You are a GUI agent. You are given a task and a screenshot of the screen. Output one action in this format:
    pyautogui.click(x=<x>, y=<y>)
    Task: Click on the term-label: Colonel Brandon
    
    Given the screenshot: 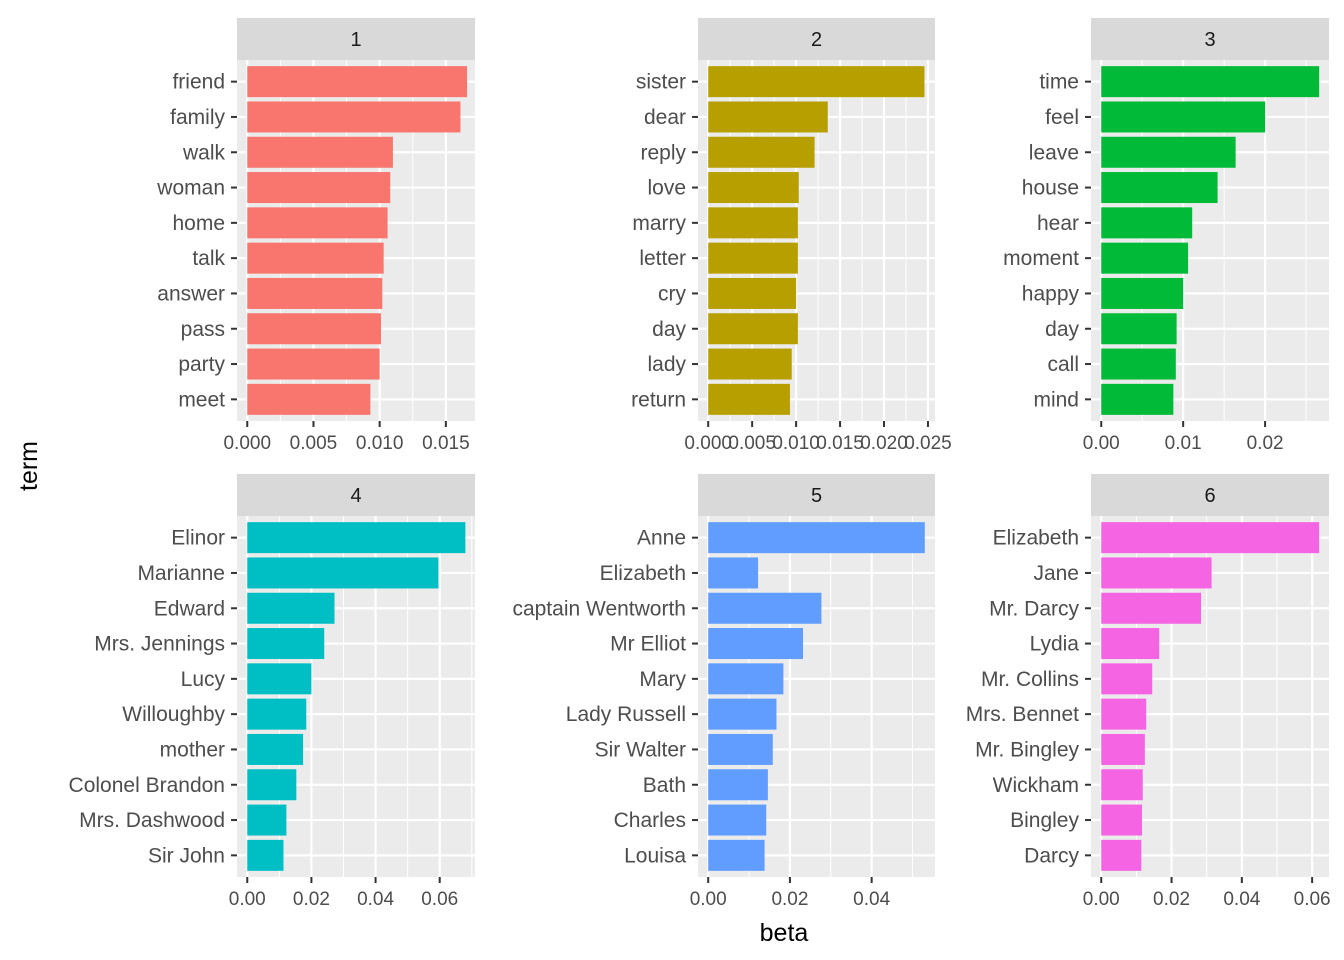 What is the action you would take?
    pyautogui.click(x=147, y=785)
    